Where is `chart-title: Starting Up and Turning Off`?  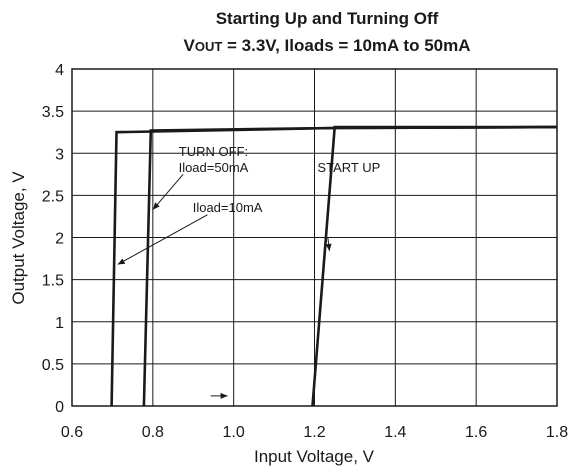
chart-title: Starting Up and Turning Off is located at coordinates (327, 18).